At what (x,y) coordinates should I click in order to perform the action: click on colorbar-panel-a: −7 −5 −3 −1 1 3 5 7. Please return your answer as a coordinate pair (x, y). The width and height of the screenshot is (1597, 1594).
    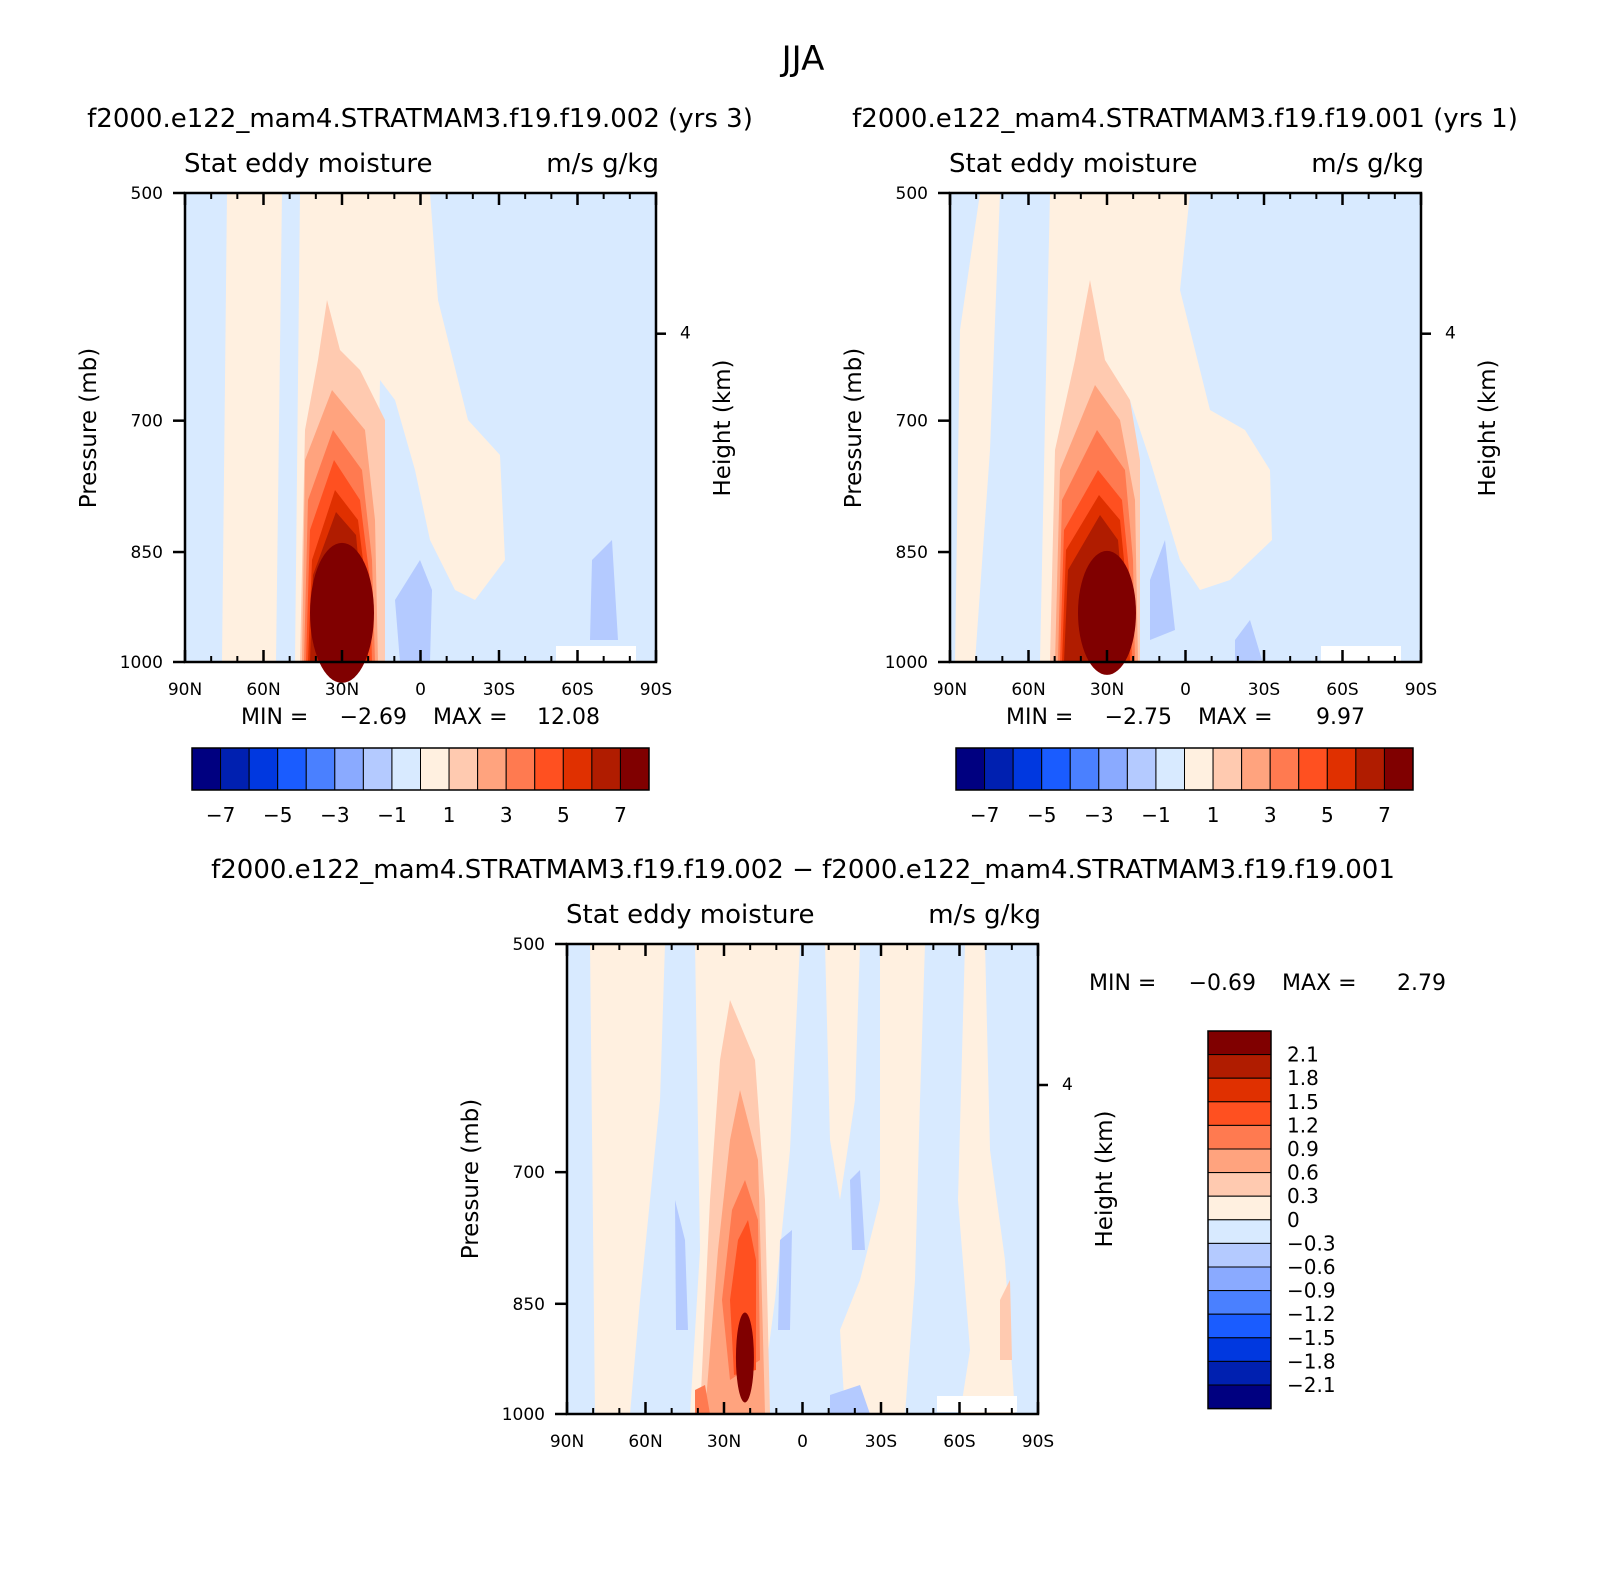
    Looking at the image, I should click on (420, 787).